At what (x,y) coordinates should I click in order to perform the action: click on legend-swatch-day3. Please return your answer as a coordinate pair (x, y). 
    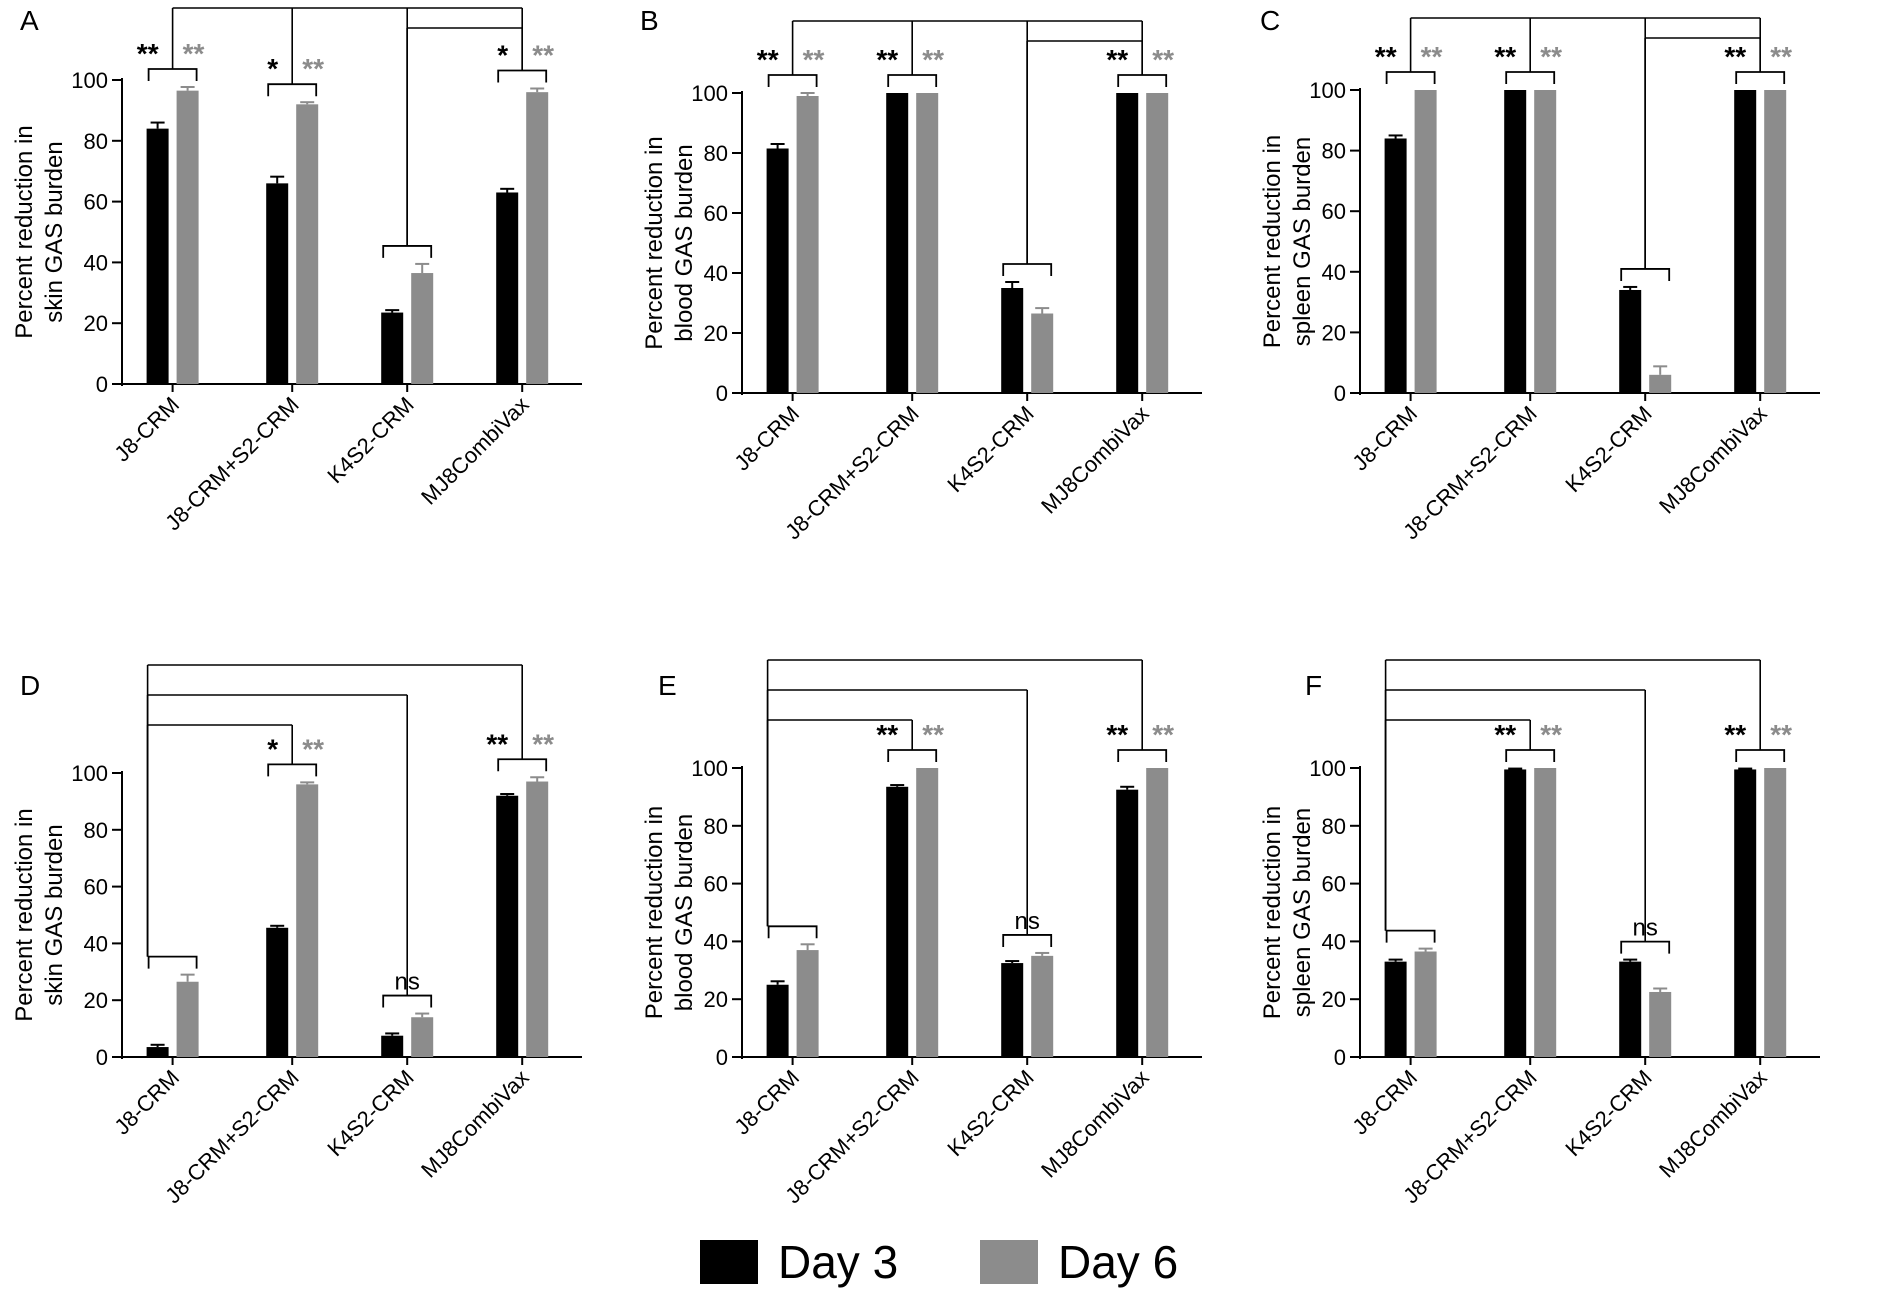
    Looking at the image, I should click on (729, 1262).